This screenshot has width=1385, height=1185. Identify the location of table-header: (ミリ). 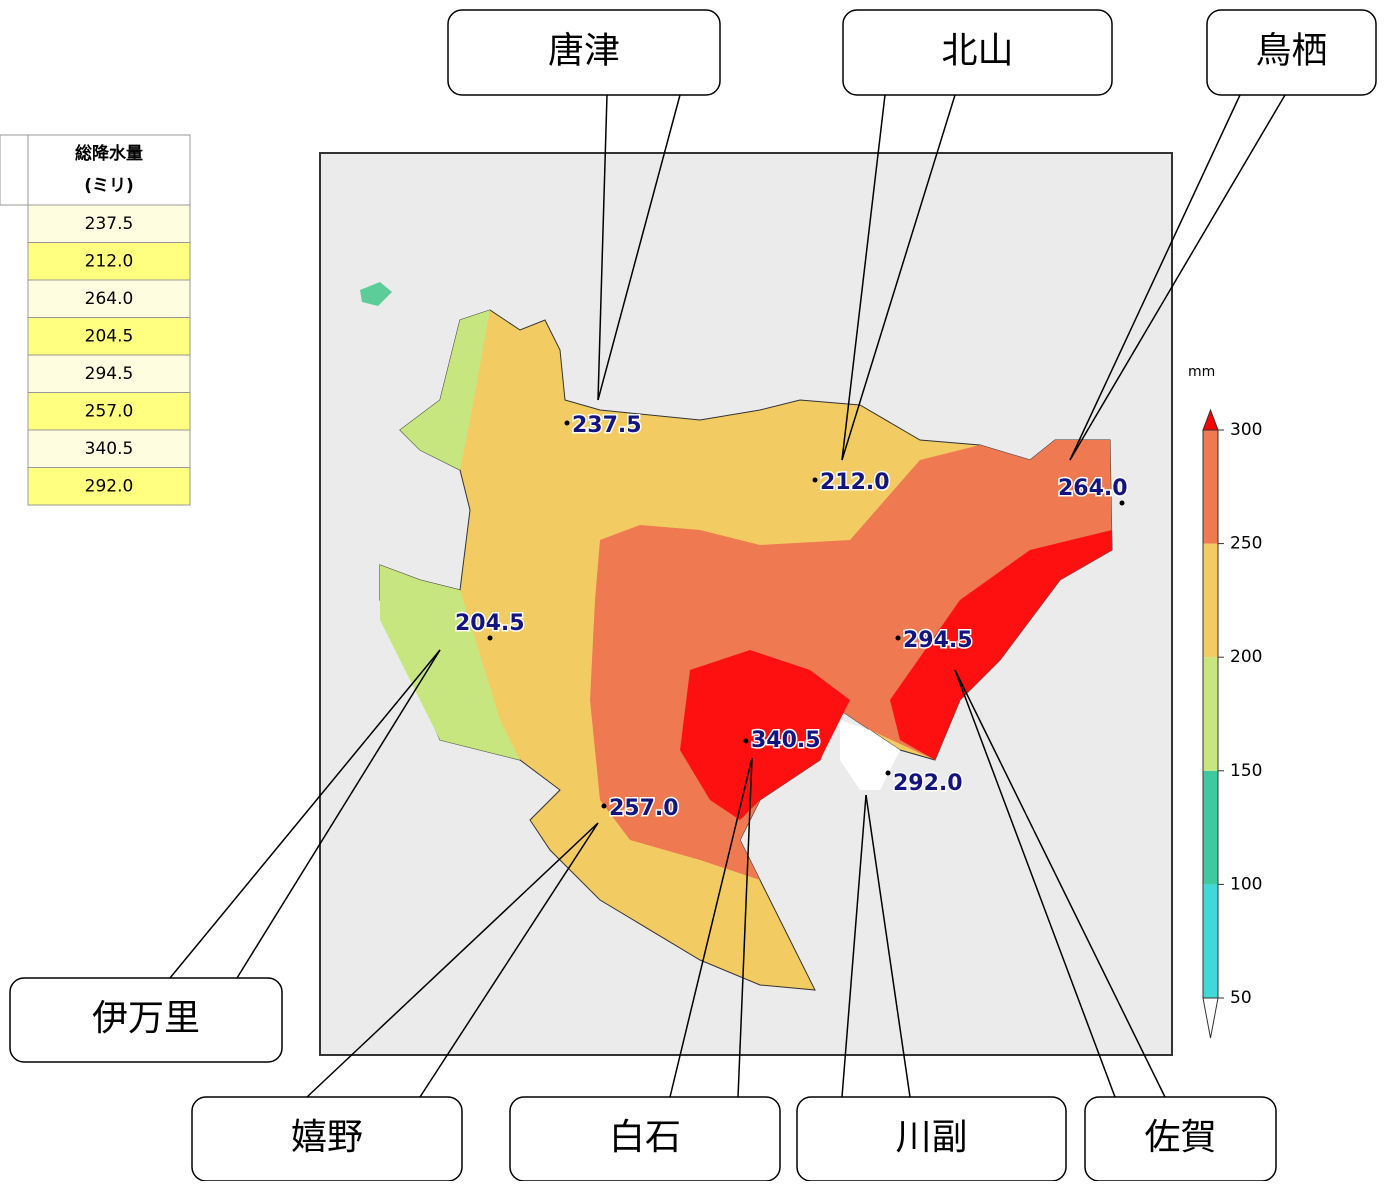
(109, 186).